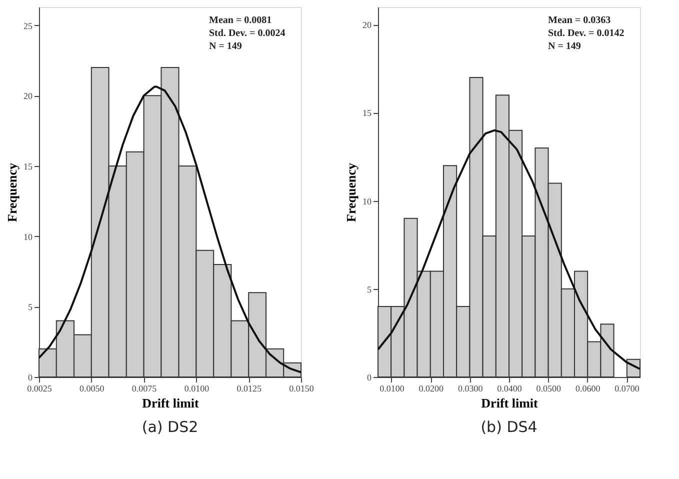  What do you see at coordinates (627, 389) in the screenshot?
I see `x-tick-label: 0.0700` at bounding box center [627, 389].